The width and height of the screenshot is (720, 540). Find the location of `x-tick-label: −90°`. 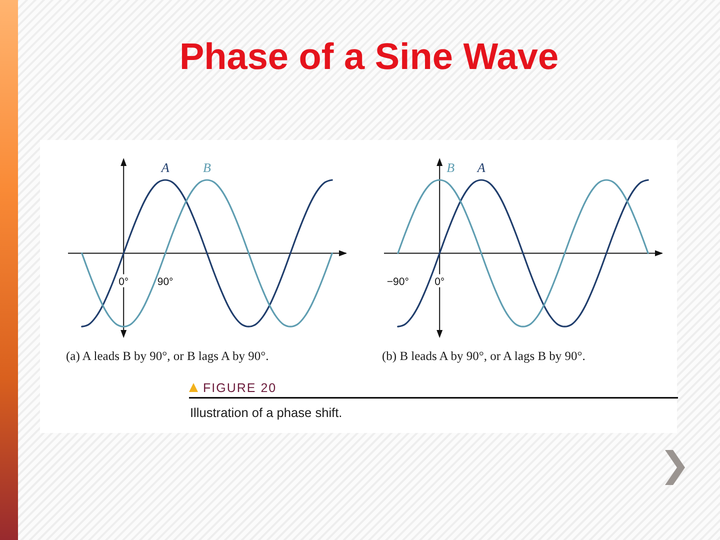

x-tick-label: −90° is located at coordinates (397, 282).